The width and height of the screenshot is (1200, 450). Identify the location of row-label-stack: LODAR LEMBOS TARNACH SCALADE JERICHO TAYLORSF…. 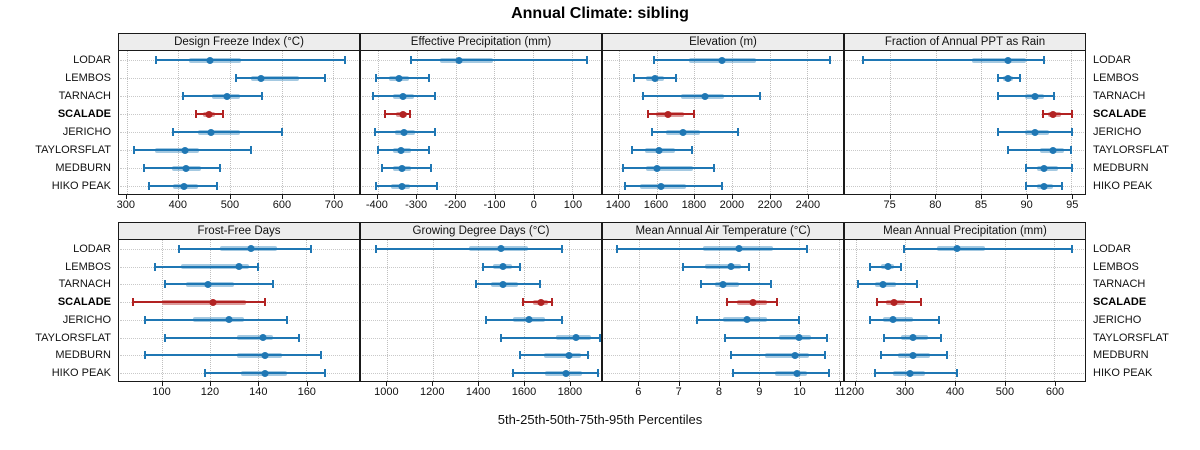
(59, 311).